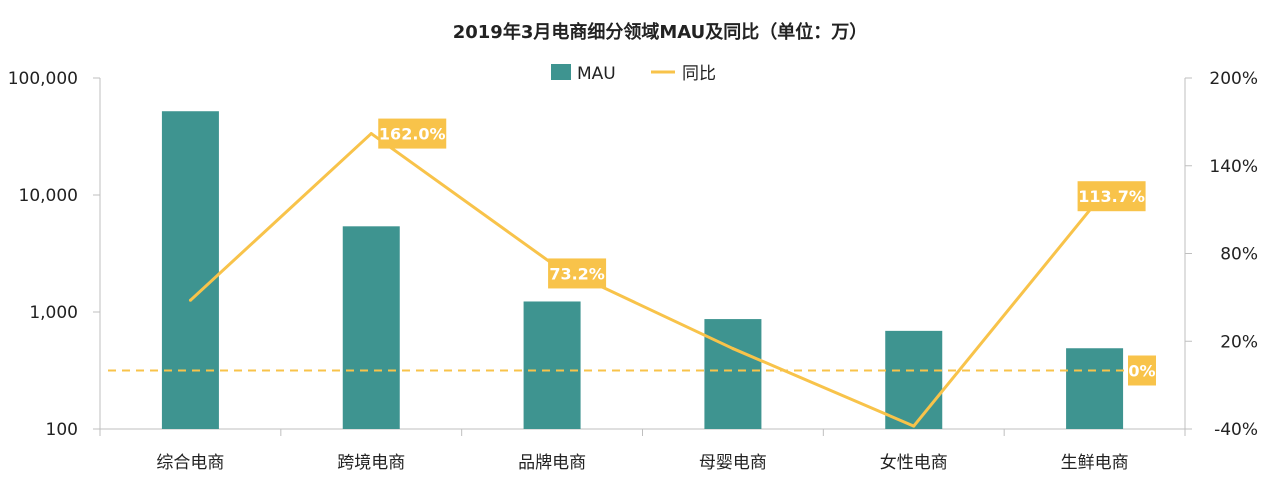  Describe the element at coordinates (1239, 255) in the screenshot. I see `y-right-tick-label: 80%` at that location.